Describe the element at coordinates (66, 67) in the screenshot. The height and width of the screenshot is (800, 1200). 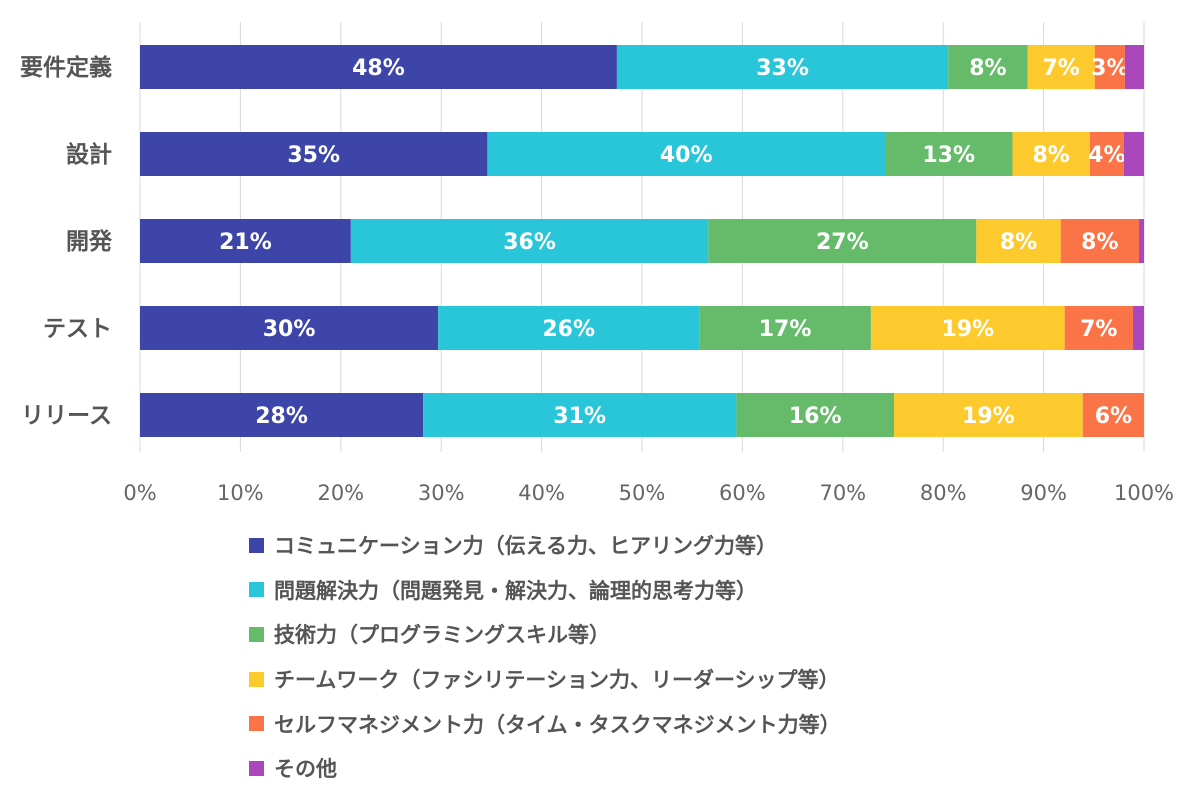
I see `category-label: 要件定義` at that location.